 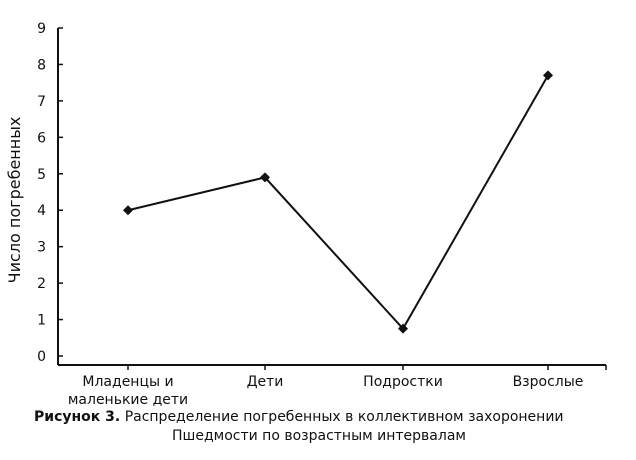 What do you see at coordinates (41, 321) in the screenshot?
I see `y-tick-label: 1` at bounding box center [41, 321].